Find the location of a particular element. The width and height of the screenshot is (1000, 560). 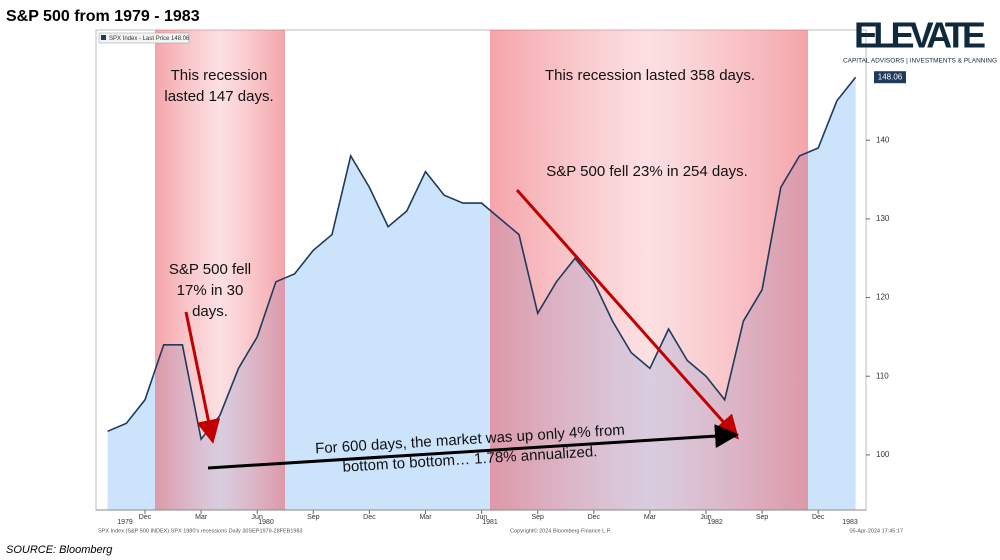

last-price-box is located at coordinates (890, 77).